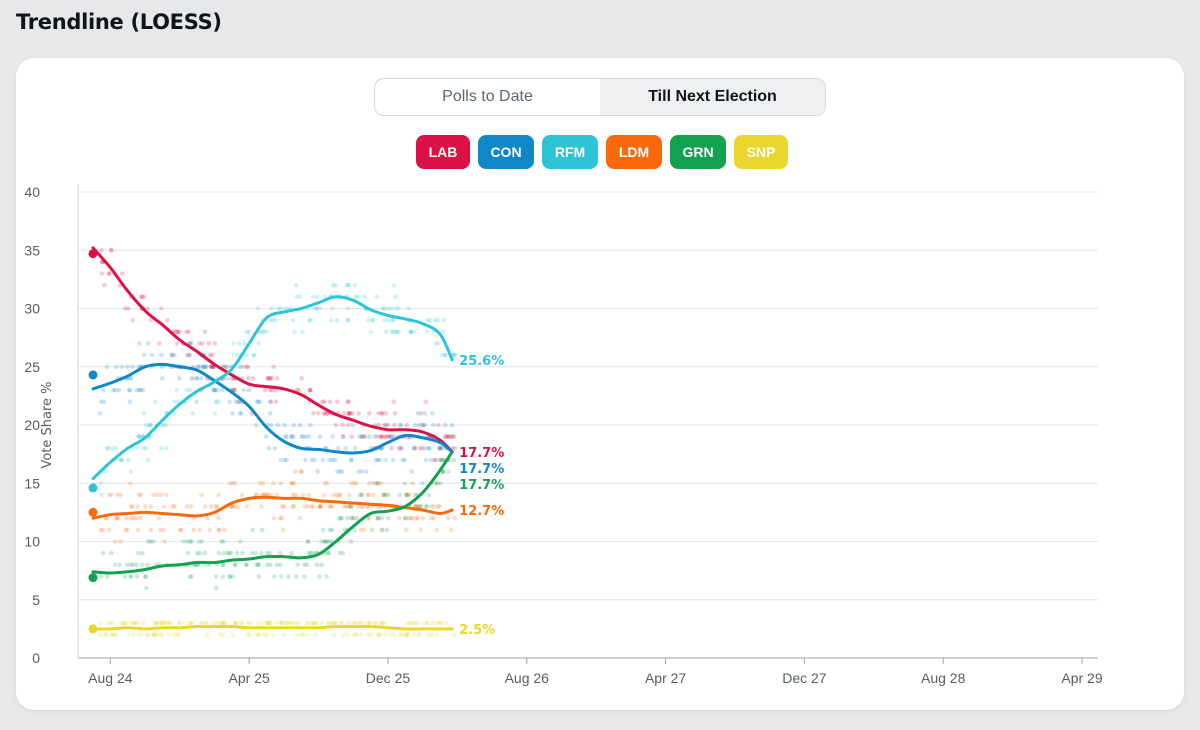  I want to click on party-chip-rfm: RFM, so click(570, 152).